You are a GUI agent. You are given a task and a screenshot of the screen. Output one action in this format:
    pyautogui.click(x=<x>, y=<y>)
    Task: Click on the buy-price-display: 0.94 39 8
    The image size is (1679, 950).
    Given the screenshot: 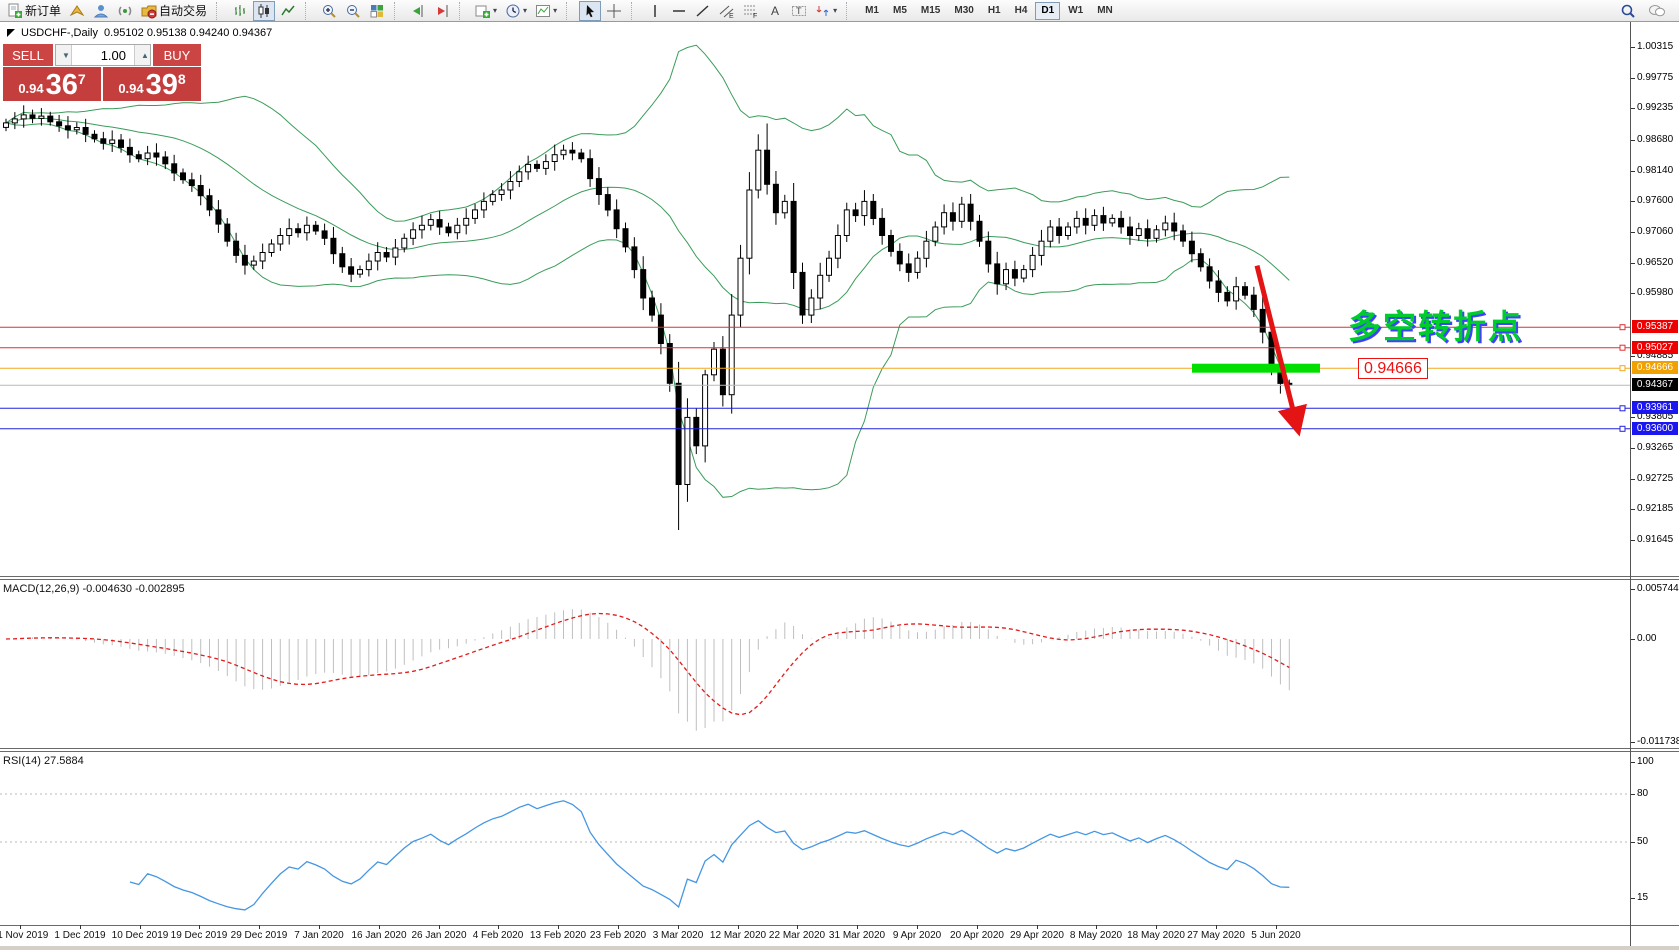 What is the action you would take?
    pyautogui.click(x=152, y=84)
    